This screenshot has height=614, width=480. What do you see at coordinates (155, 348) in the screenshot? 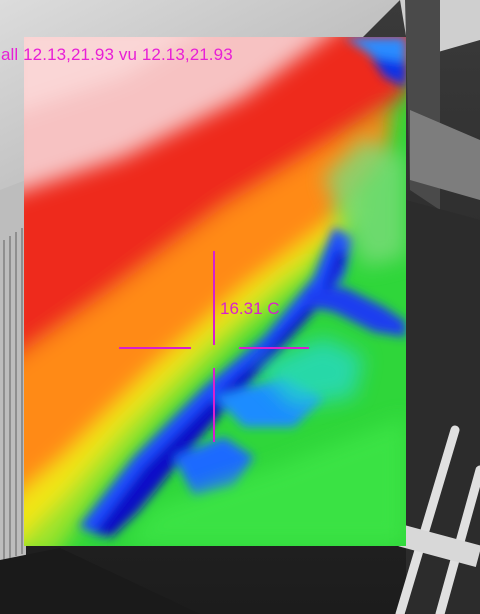
I see `crosshair-left-line` at bounding box center [155, 348].